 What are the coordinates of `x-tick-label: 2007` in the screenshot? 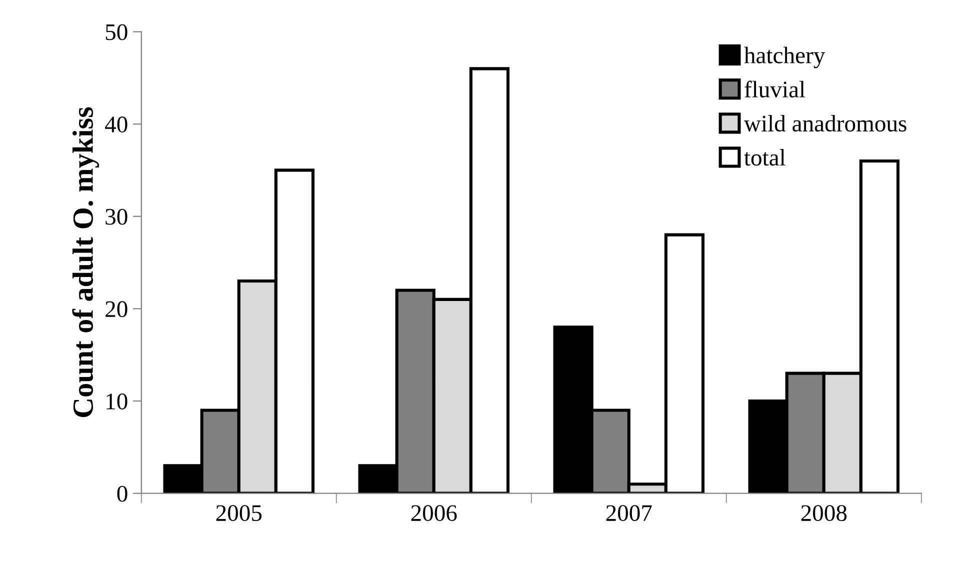 It's located at (629, 513).